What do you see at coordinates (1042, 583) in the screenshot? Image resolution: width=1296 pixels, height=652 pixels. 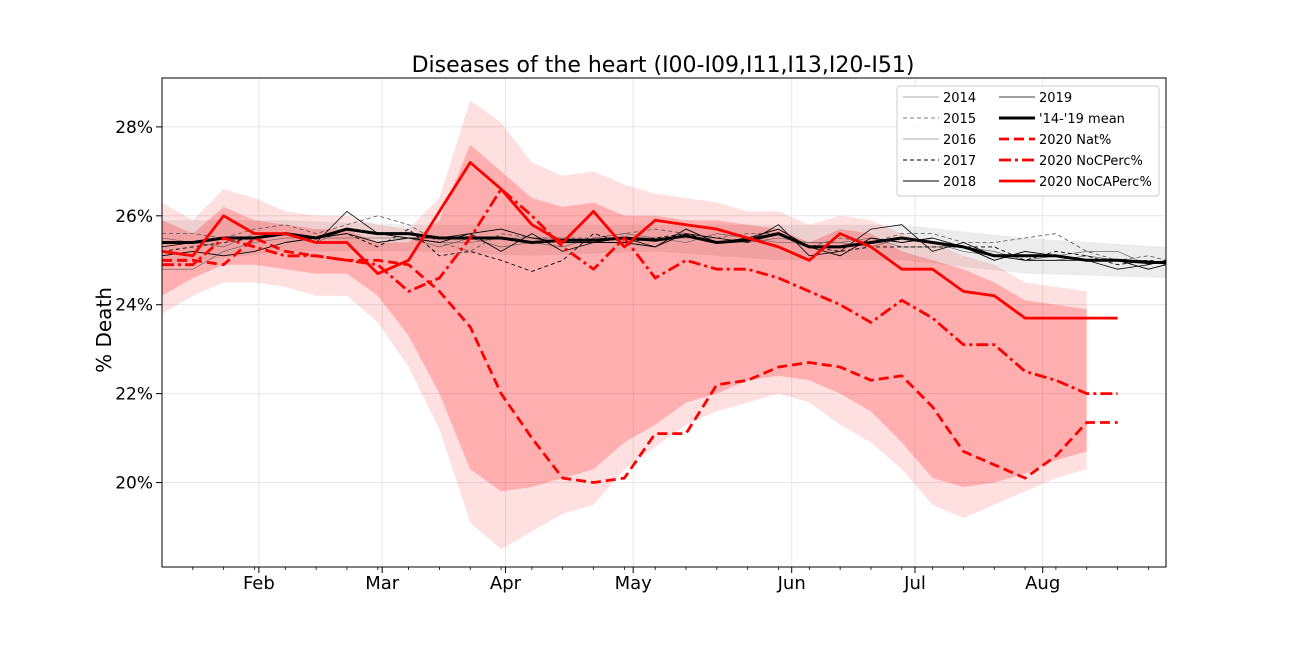 I see `x-tick-label: Aug` at bounding box center [1042, 583].